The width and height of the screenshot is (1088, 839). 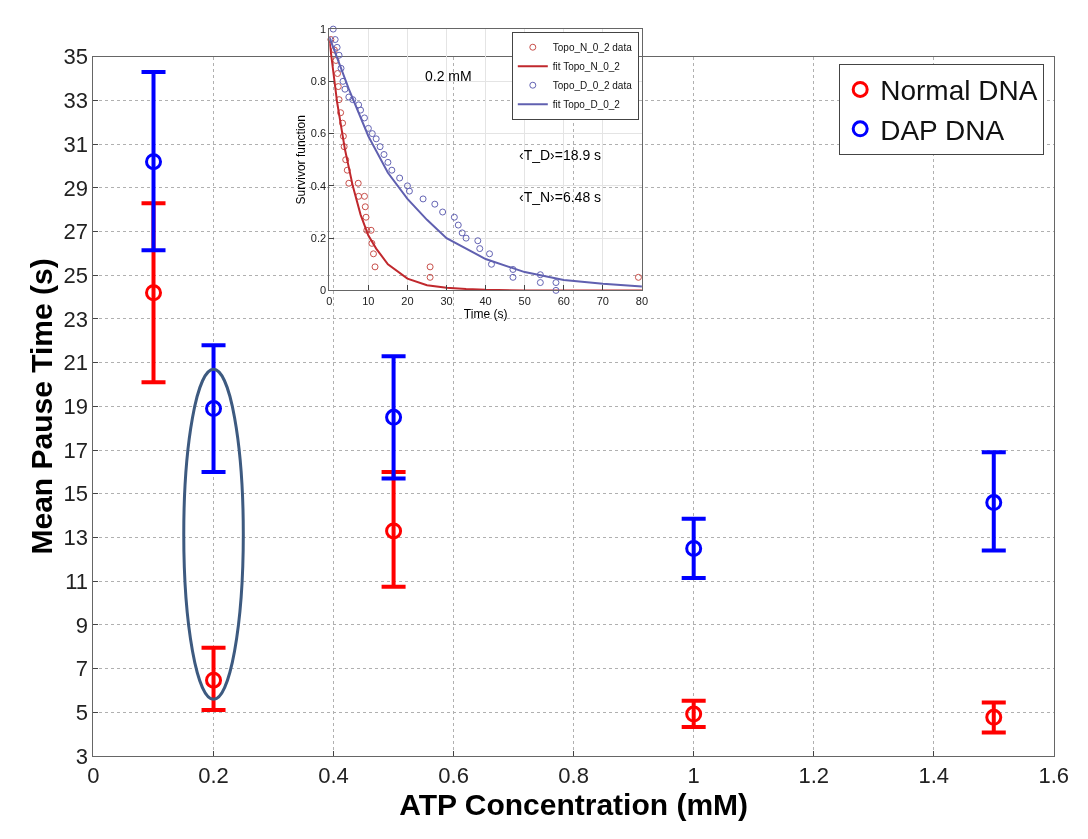 What do you see at coordinates (524, 300) in the screenshot?
I see `x-tick-label: 50` at bounding box center [524, 300].